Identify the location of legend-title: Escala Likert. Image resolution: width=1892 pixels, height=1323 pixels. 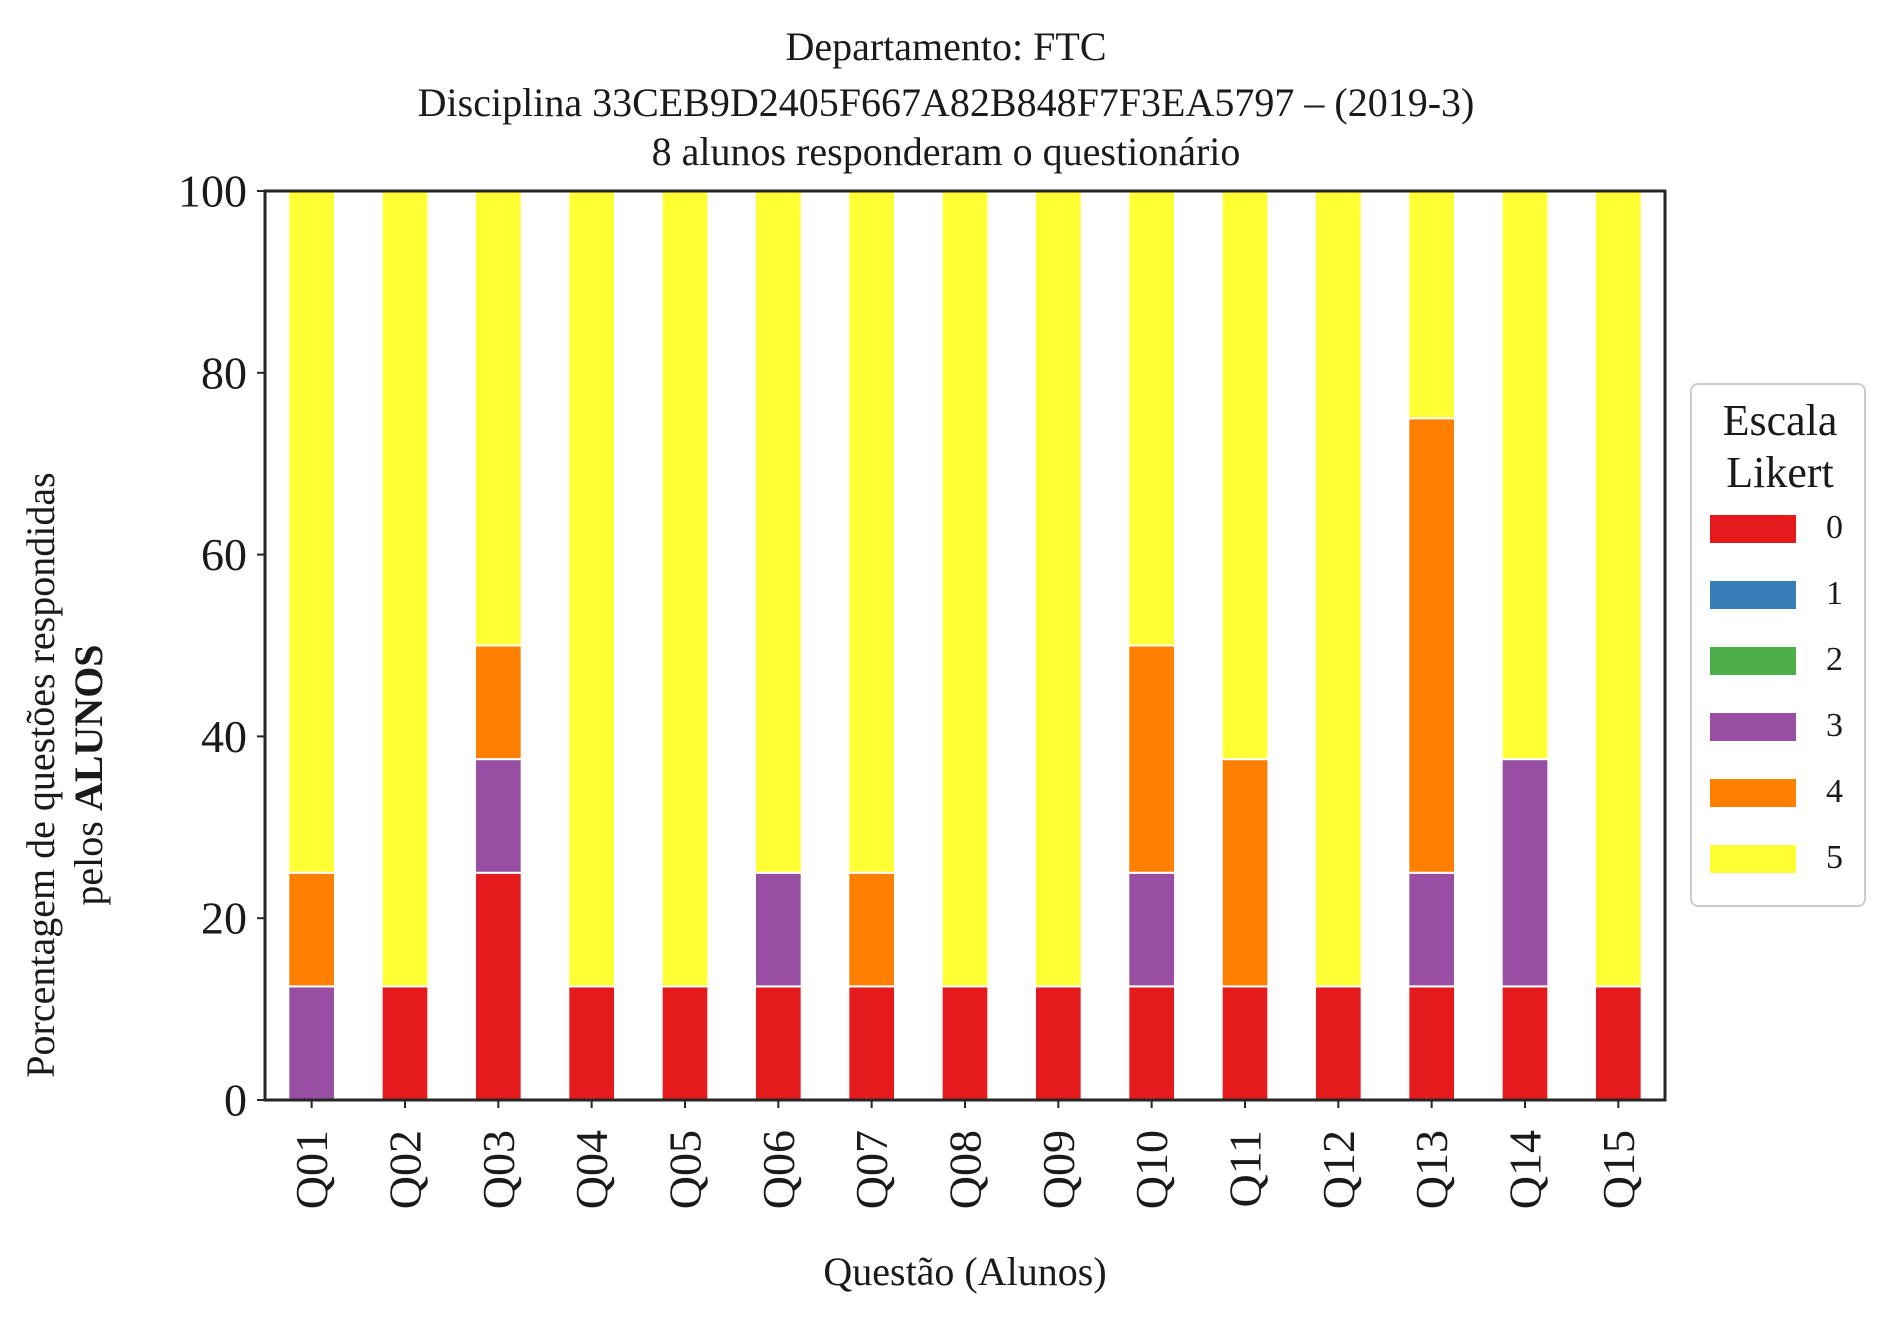
(1780, 447).